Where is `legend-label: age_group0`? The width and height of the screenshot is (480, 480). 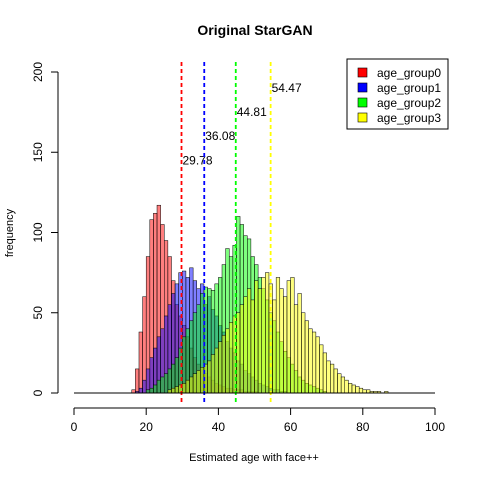 legend-label: age_group0 is located at coordinates (409, 73).